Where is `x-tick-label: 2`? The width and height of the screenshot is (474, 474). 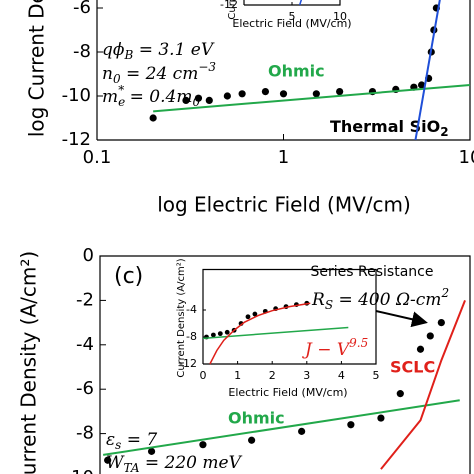 x-tick-label: 2 is located at coordinates (272, 375).